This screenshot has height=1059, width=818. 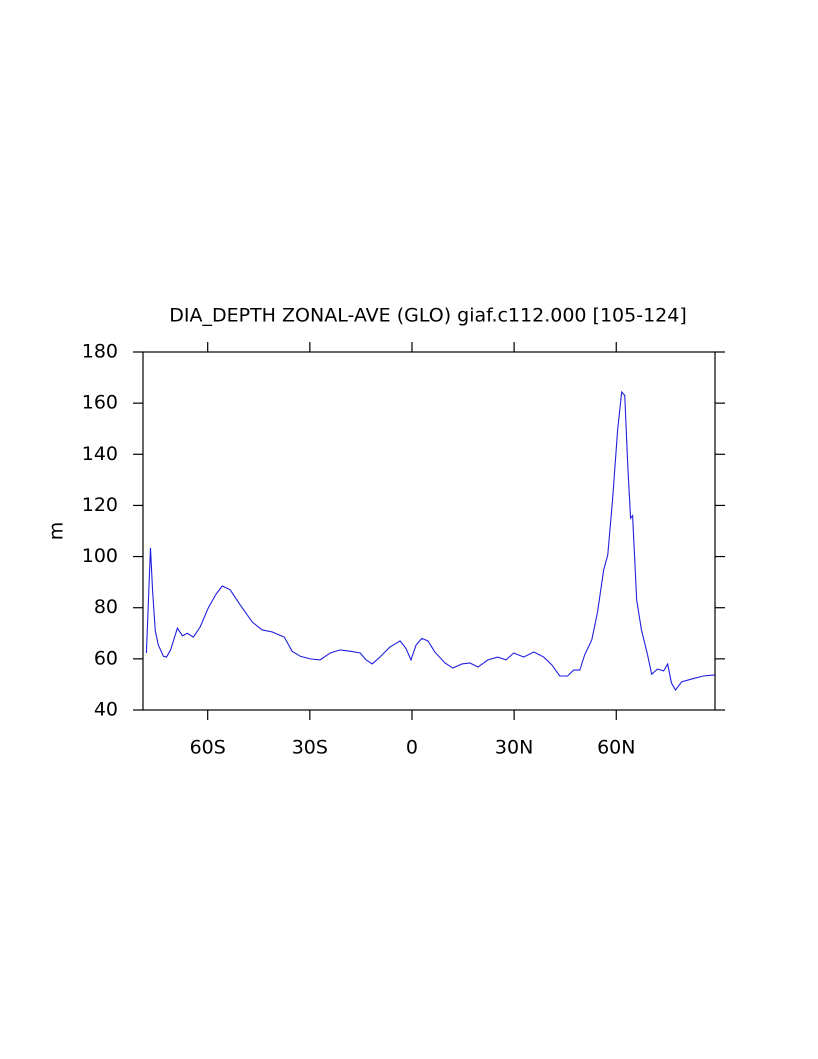 What do you see at coordinates (100, 352) in the screenshot?
I see `y-tick-label: 180` at bounding box center [100, 352].